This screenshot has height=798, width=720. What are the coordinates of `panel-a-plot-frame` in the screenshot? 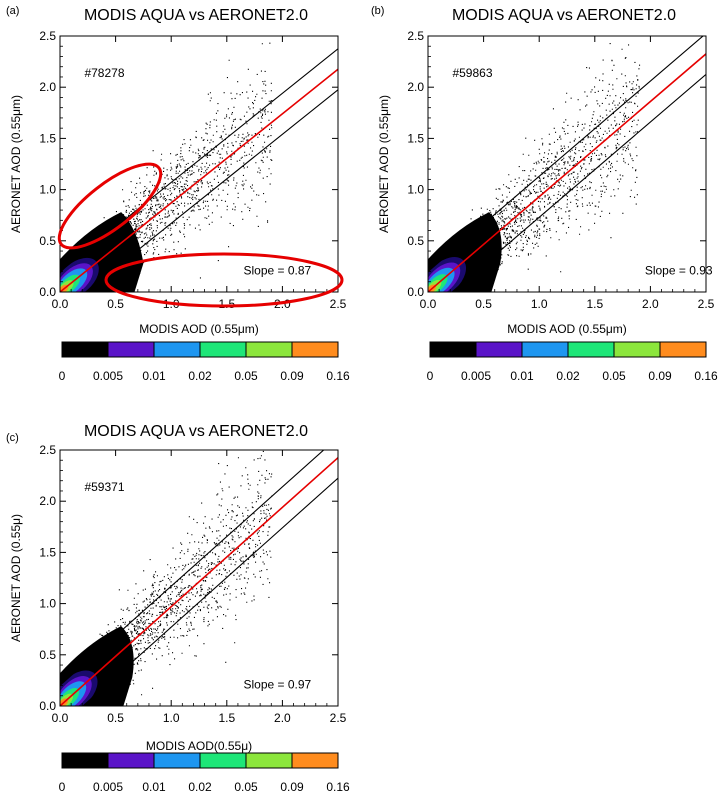 It's located at (199, 164).